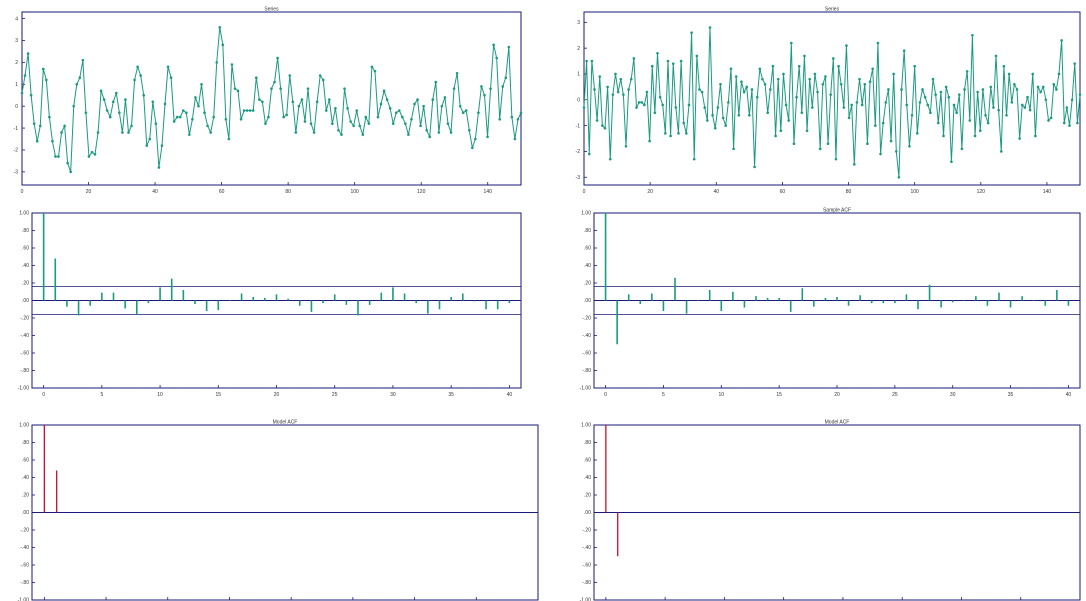 Image resolution: width=1086 pixels, height=601 pixels. What do you see at coordinates (586, 599) in the screenshot?
I see `y-tick-label: -1.00` at bounding box center [586, 599].